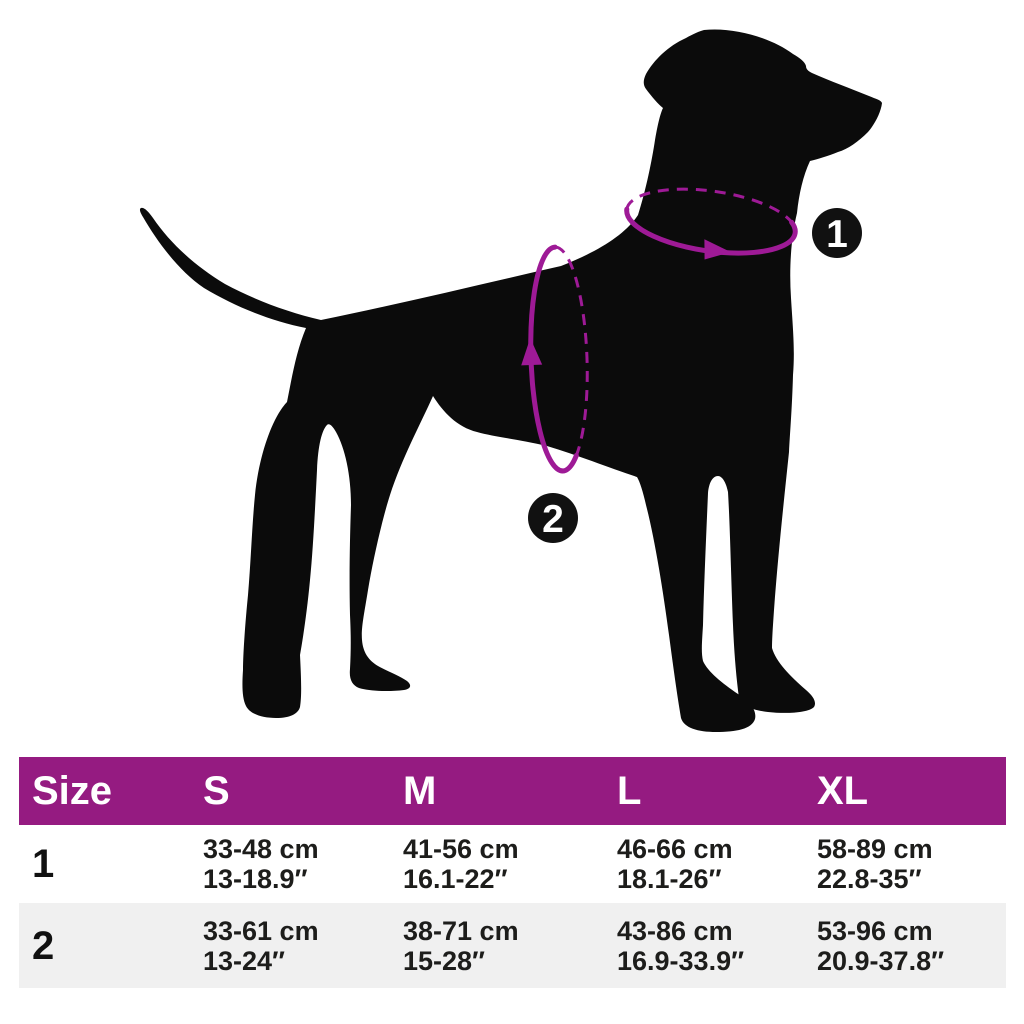 The height and width of the screenshot is (1024, 1024). What do you see at coordinates (843, 791) in the screenshot?
I see `column-header-xl: XL` at bounding box center [843, 791].